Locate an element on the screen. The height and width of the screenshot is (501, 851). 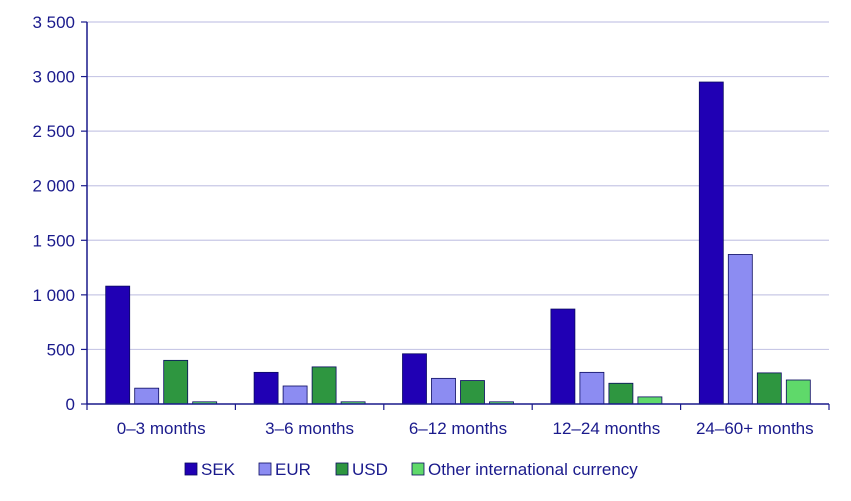
x-tick-label: 24–60+ months is located at coordinates (755, 428).